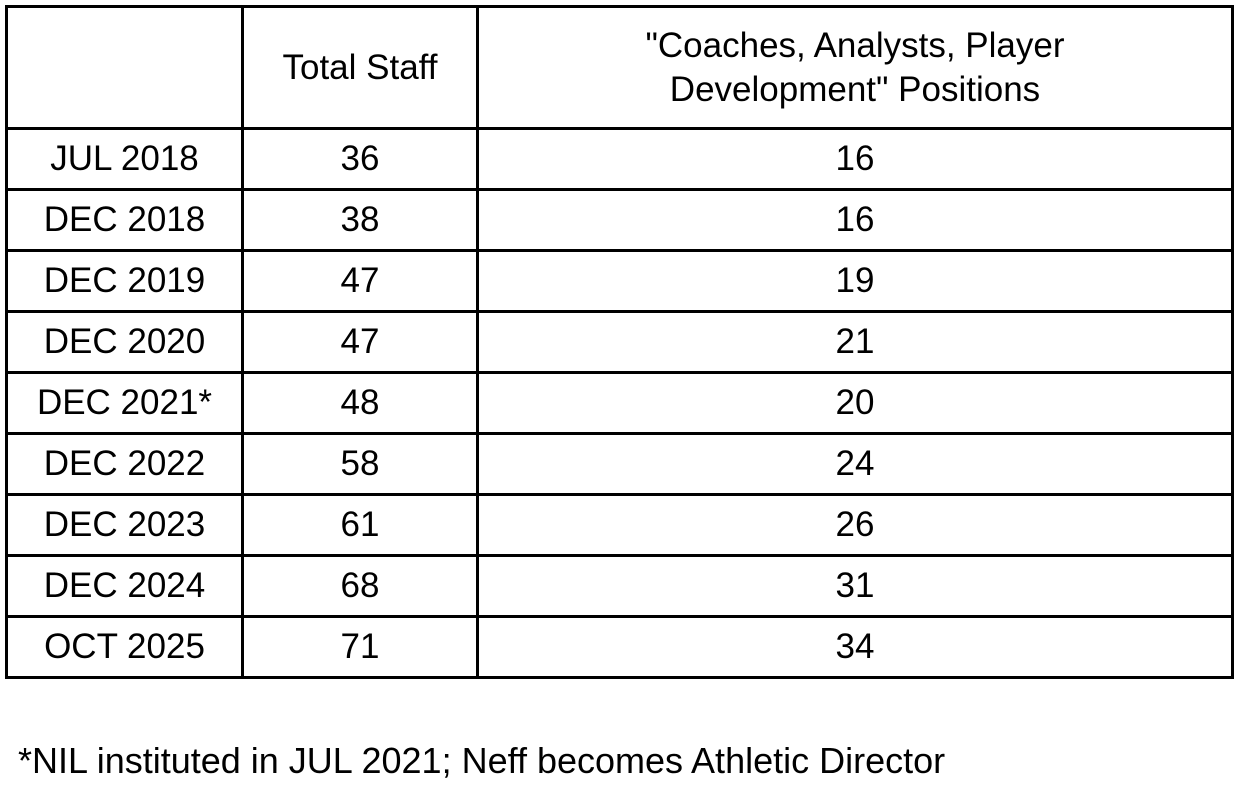  I want to click on table-cell: DEC 2024, so click(124, 586).